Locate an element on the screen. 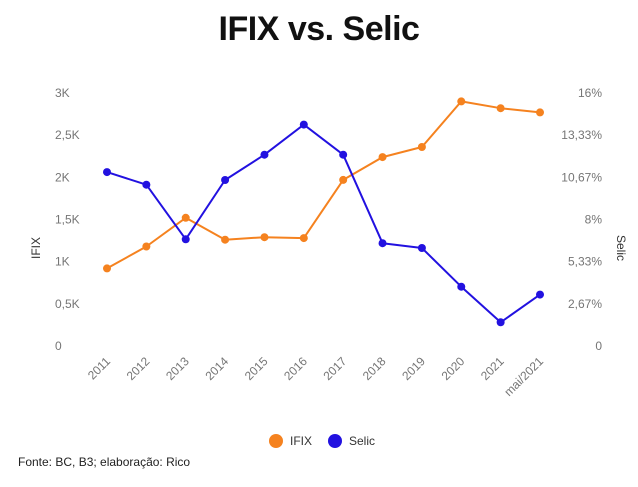 This screenshot has height=487, width=638. y2-tick-label: 10,67% is located at coordinates (581, 177).